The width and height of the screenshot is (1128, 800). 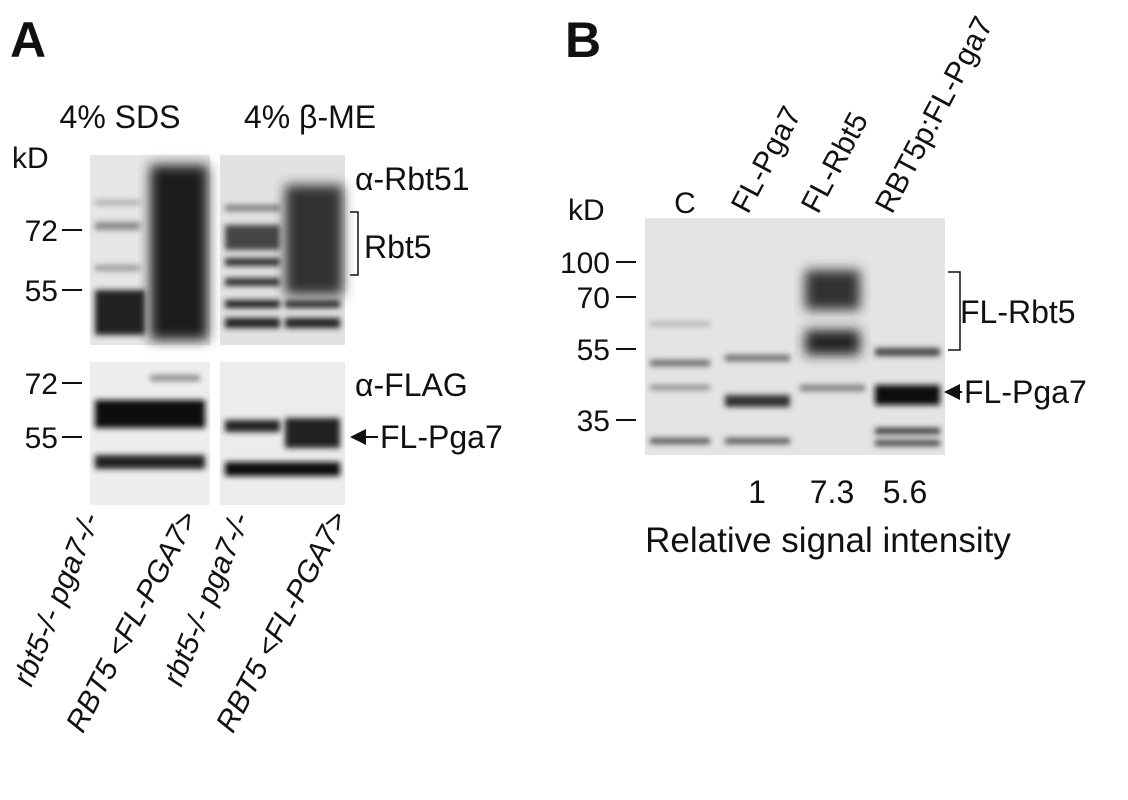 I want to click on antibody: α-Rbt51, so click(x=412, y=179).